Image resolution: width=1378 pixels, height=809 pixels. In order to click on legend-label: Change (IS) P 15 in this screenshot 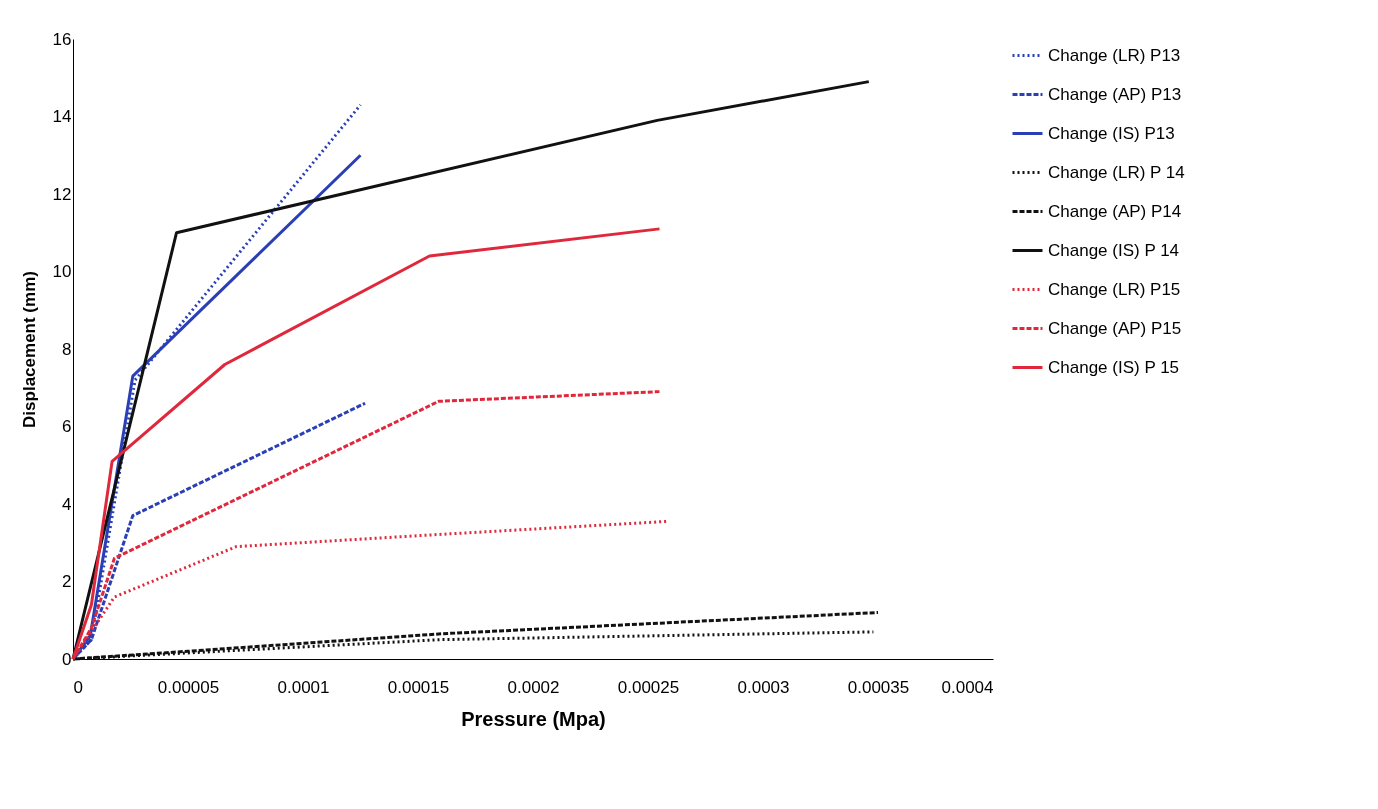, I will do `click(1114, 367)`.